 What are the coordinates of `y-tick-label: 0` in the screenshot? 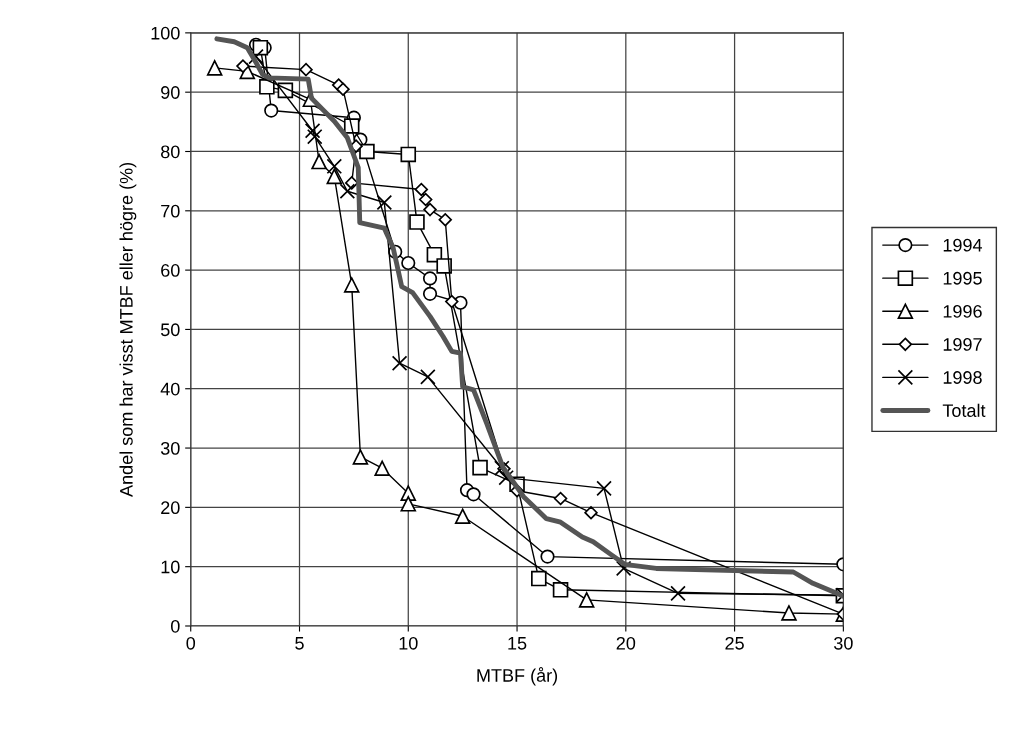 It's located at (175, 626).